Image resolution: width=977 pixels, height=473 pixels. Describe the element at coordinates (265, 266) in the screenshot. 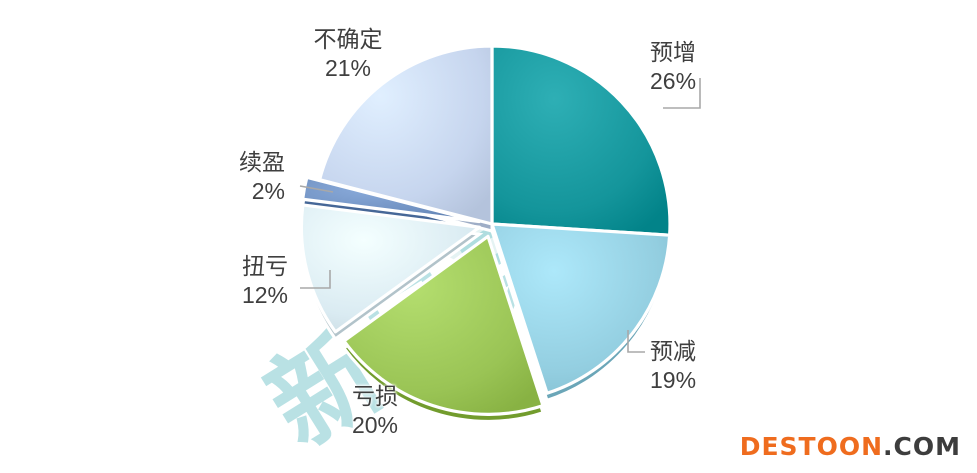

I see `pie-label-name: 扭亏` at that location.